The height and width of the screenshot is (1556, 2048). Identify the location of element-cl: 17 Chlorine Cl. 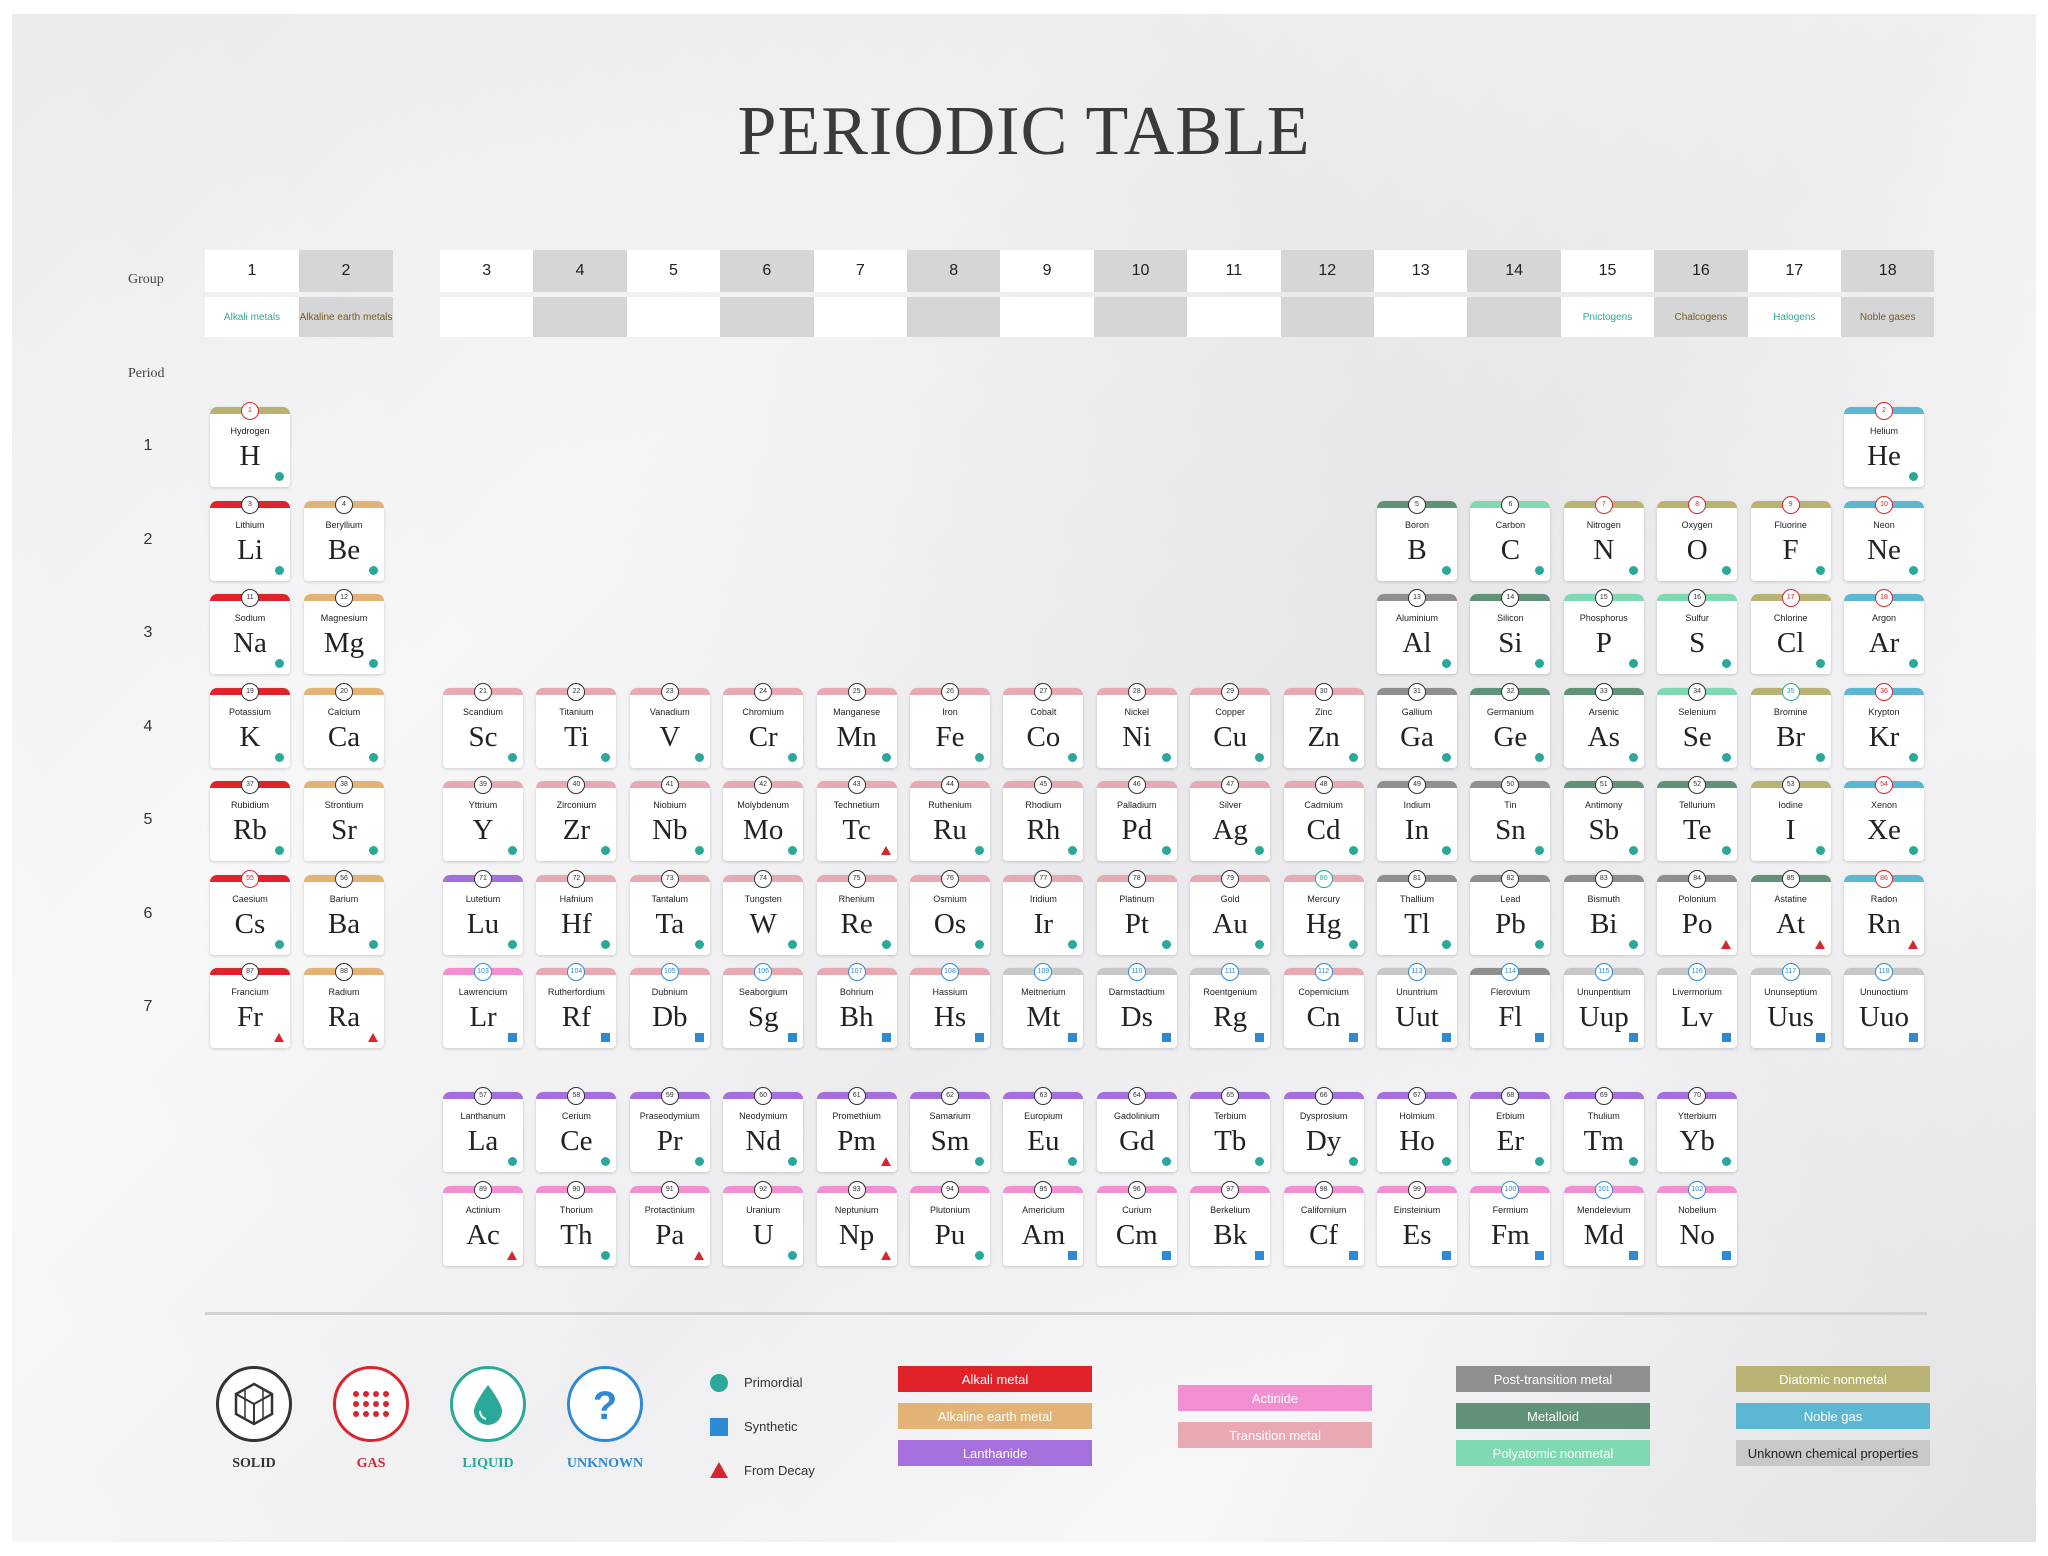
(1790, 631).